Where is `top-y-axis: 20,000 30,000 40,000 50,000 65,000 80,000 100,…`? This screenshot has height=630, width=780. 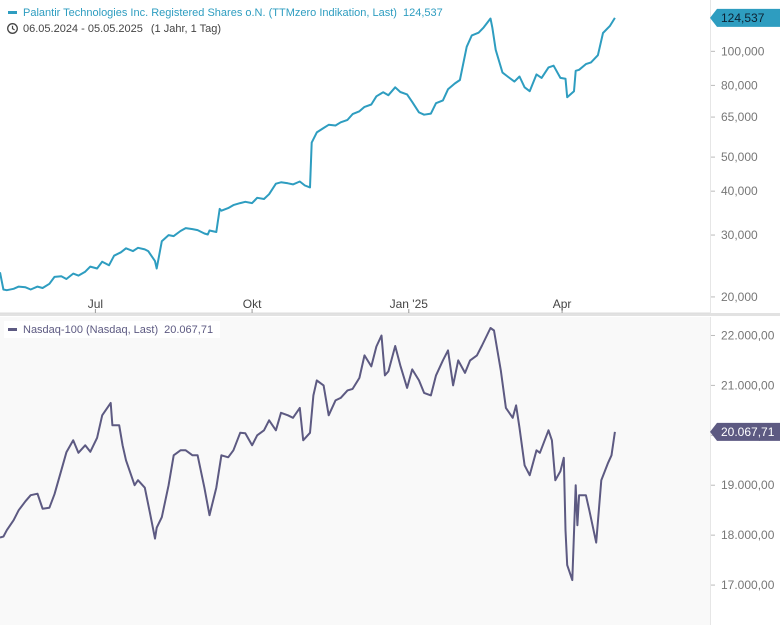
top-y-axis: 20,000 30,000 40,000 50,000 65,000 80,000 100,… is located at coordinates (738, 174).